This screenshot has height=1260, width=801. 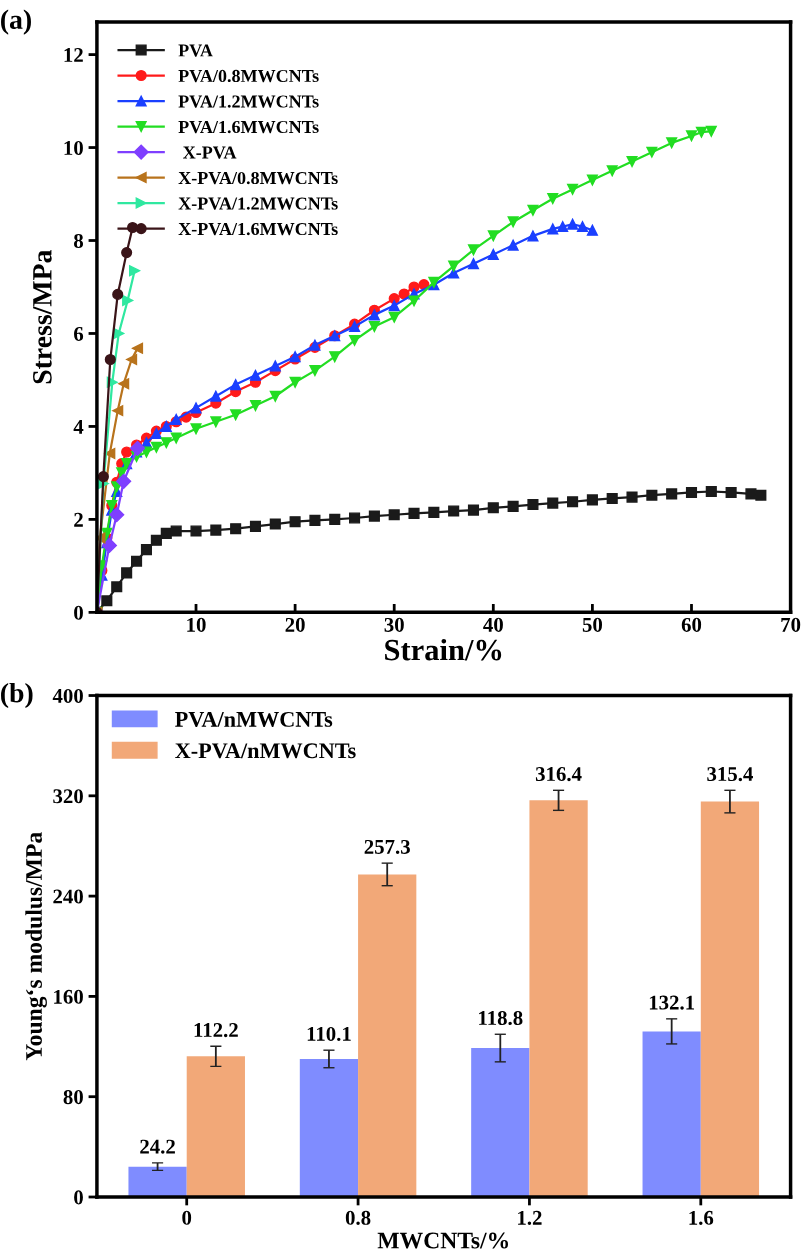 What do you see at coordinates (691, 624) in the screenshot?
I see `x-tick-label: 60` at bounding box center [691, 624].